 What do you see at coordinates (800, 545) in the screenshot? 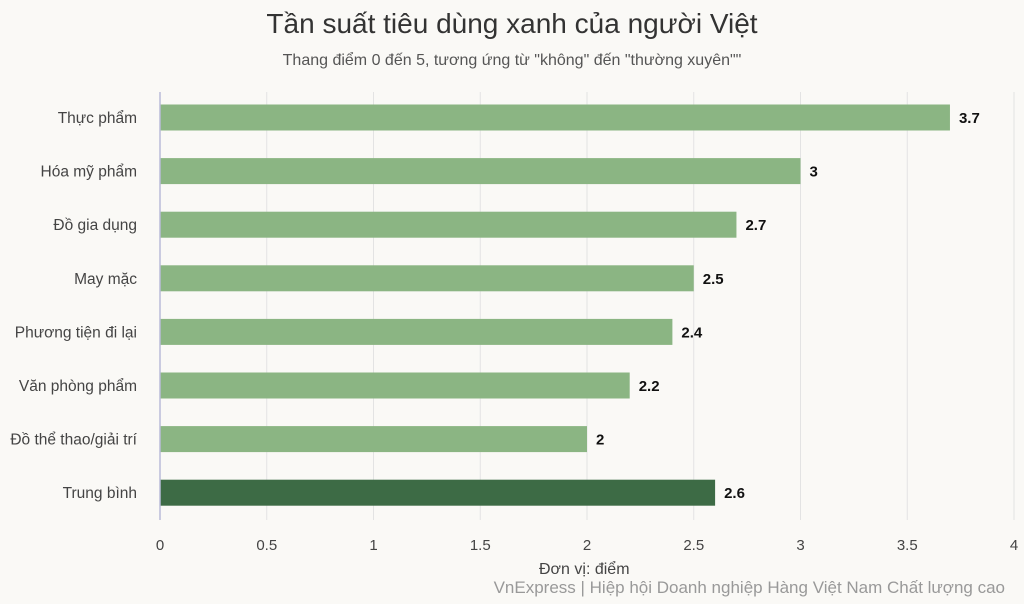
I see `x-tick-label: 3` at bounding box center [800, 545].